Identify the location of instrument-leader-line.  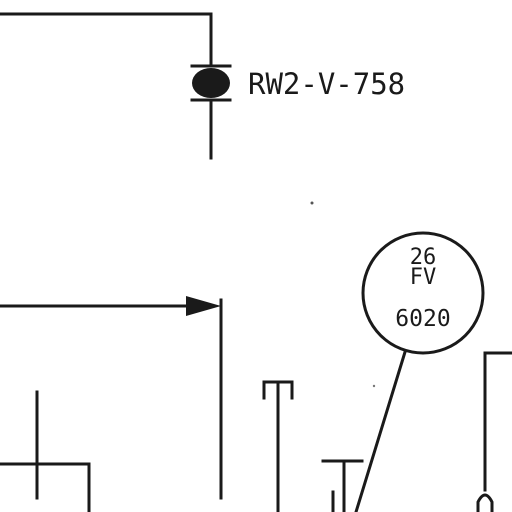
(380, 431).